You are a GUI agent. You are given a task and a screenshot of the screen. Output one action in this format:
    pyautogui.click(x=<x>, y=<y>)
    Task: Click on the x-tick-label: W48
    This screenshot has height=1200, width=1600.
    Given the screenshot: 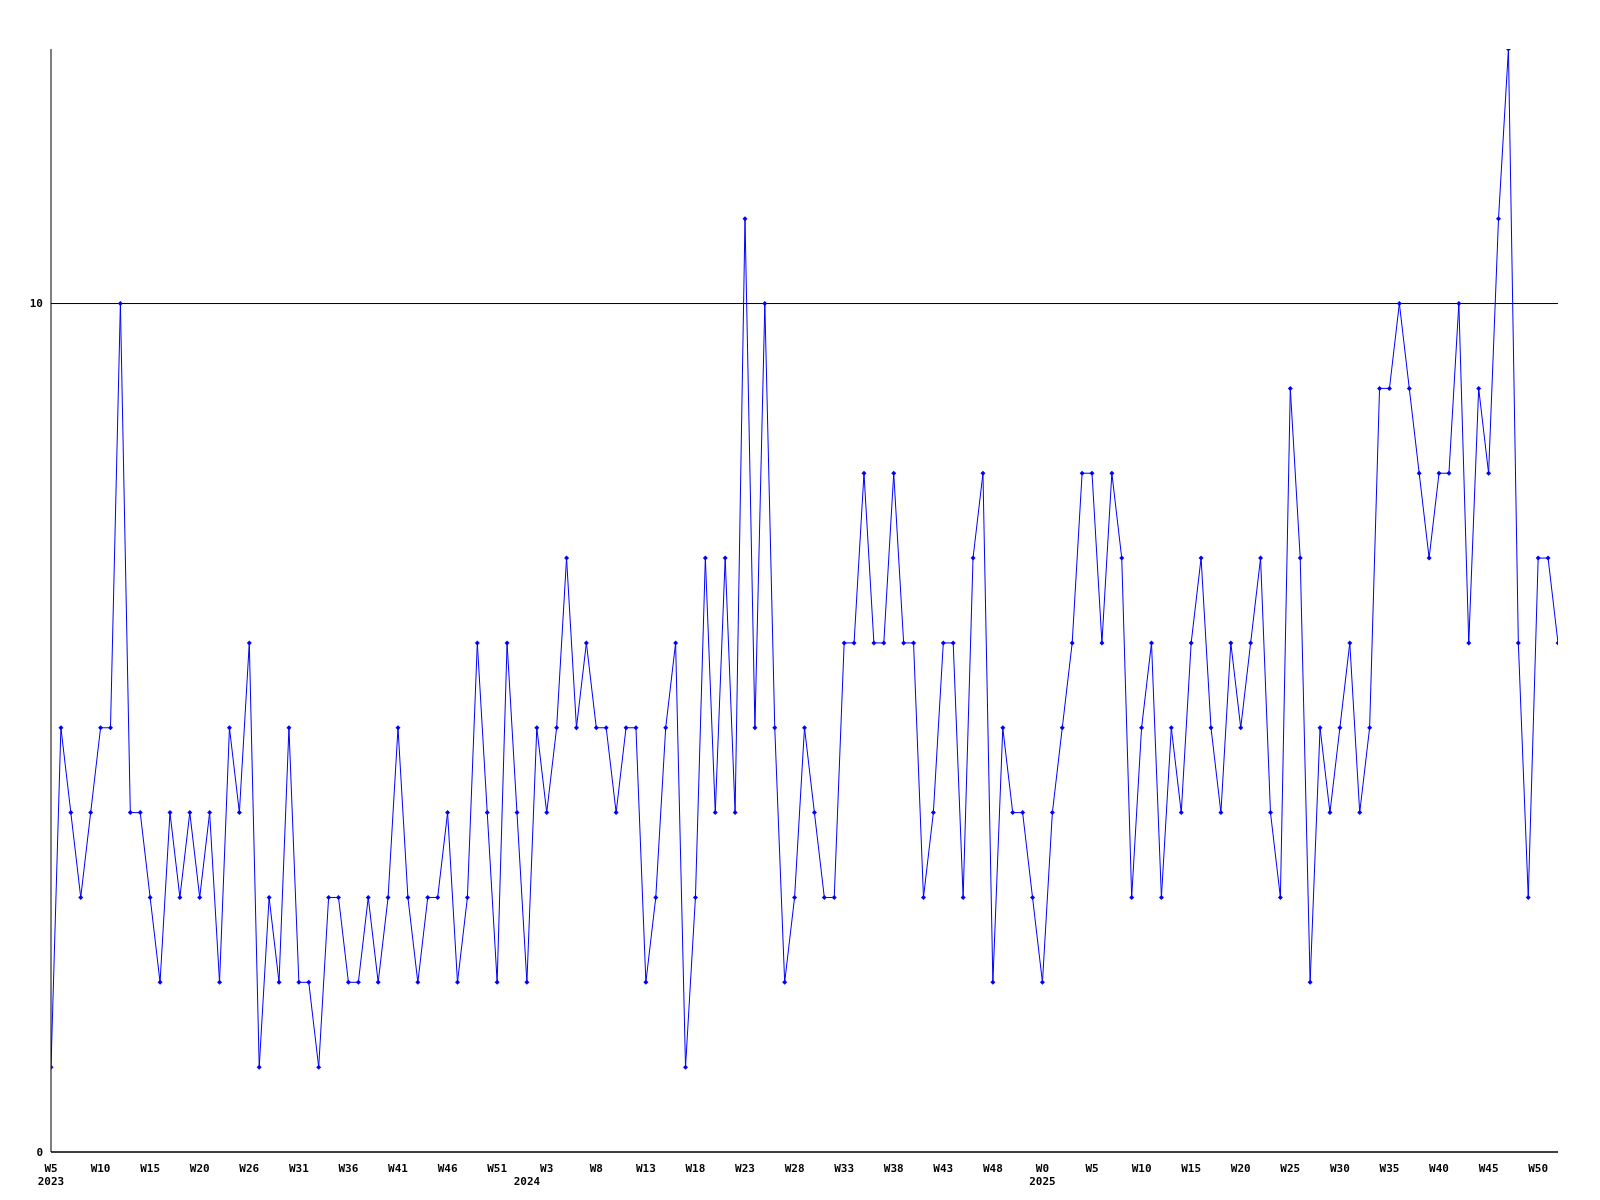 What is the action you would take?
    pyautogui.click(x=992, y=1168)
    